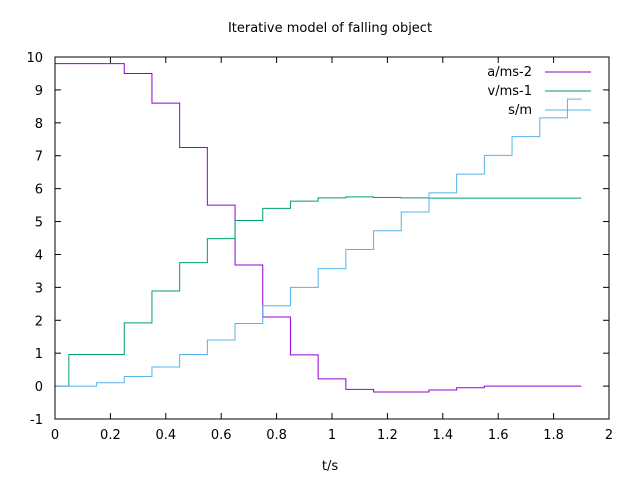  I want to click on y-tick-label: -1, so click(36, 420).